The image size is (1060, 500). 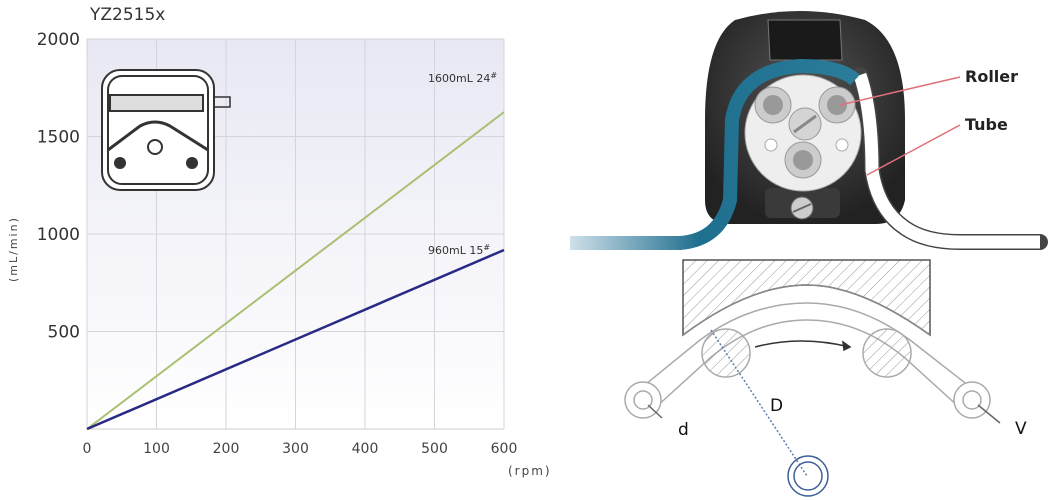 I want to click on rotor, so click(x=803, y=133).